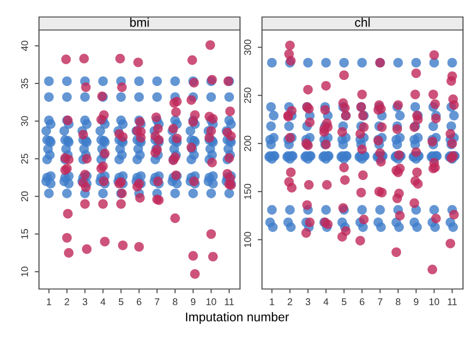 Image resolution: width=474 pixels, height=338 pixels. What do you see at coordinates (24, 159) in the screenshot?
I see `y-tick-label: 25` at bounding box center [24, 159].